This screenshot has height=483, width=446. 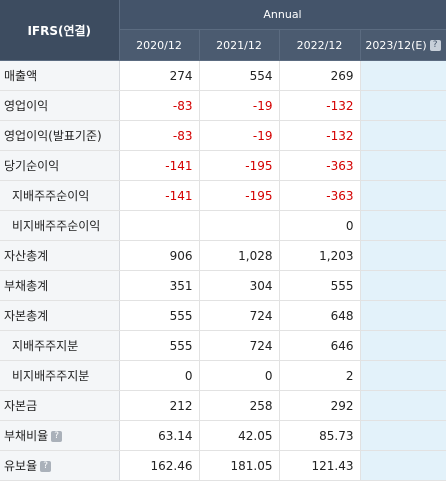 What do you see at coordinates (60, 465) in the screenshot?
I see `row-label: 유보율?` at bounding box center [60, 465].